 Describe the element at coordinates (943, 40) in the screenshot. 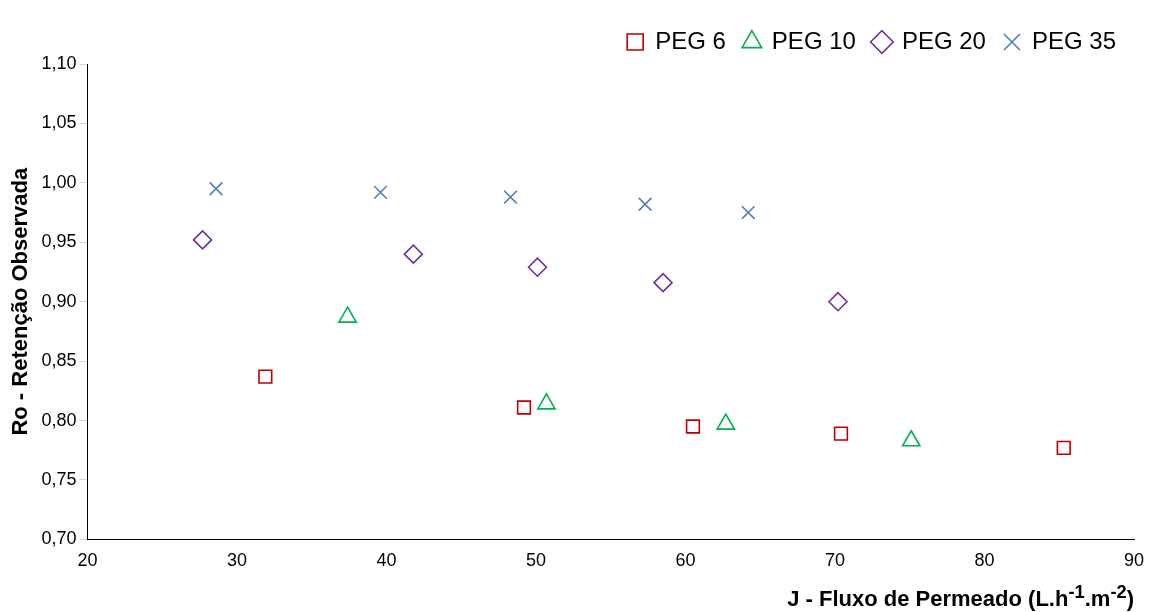

I see `legend-label: PEG 20` at that location.